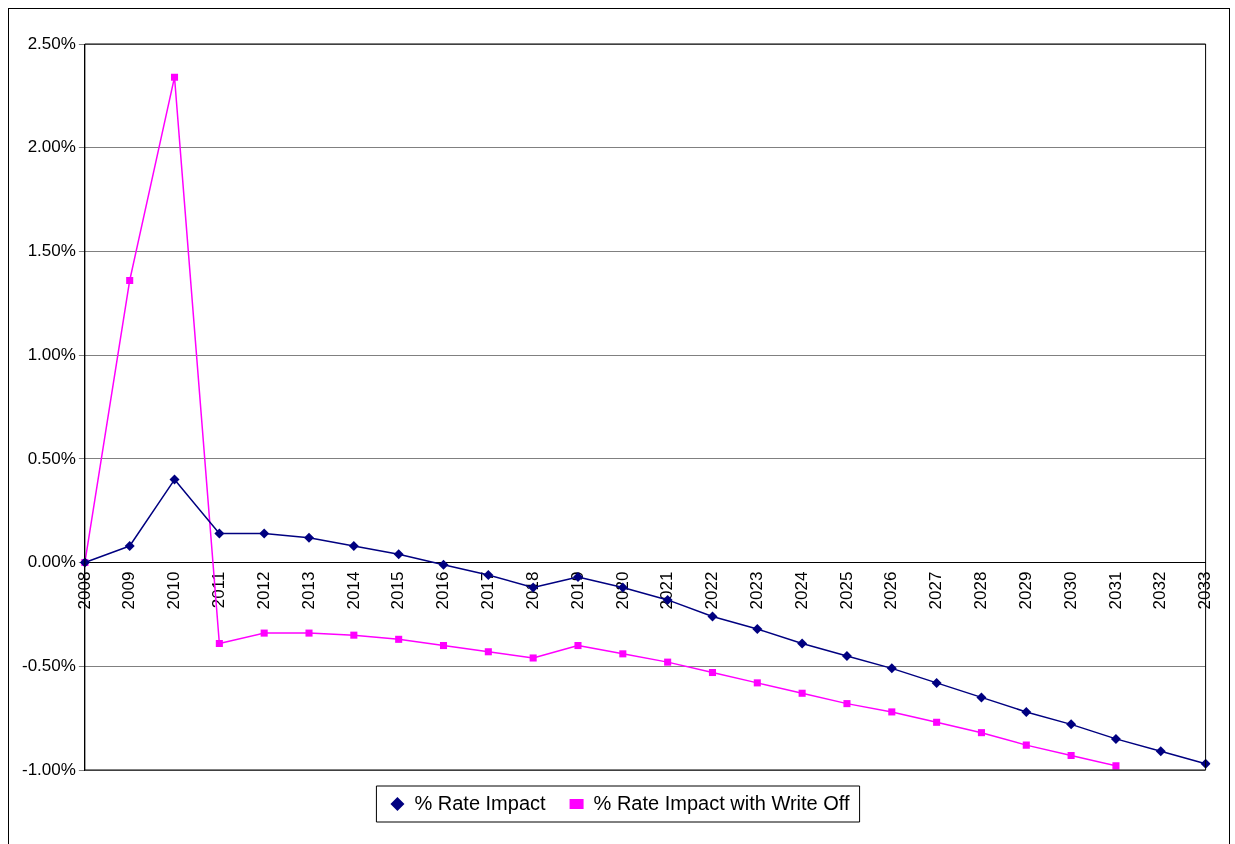 This screenshot has height=844, width=1235. I want to click on x-tick-label: 2010, so click(174, 590).